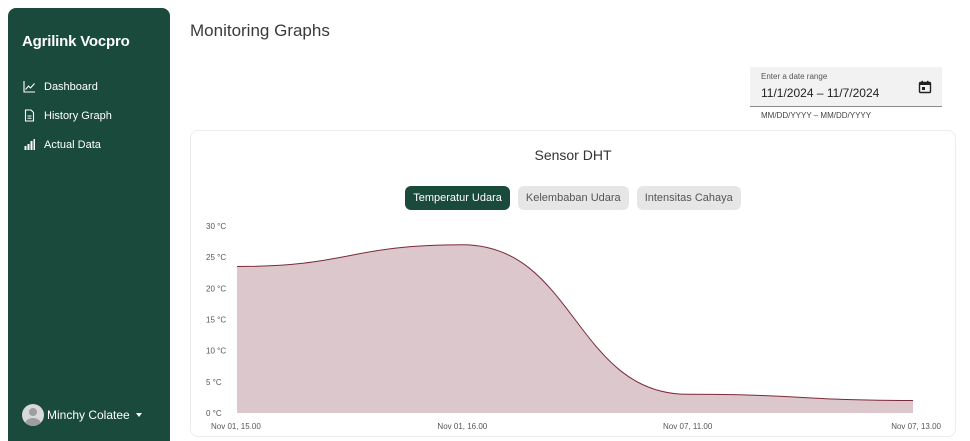 The height and width of the screenshot is (441, 970). I want to click on y-tick-label: 10 °C, so click(216, 351).